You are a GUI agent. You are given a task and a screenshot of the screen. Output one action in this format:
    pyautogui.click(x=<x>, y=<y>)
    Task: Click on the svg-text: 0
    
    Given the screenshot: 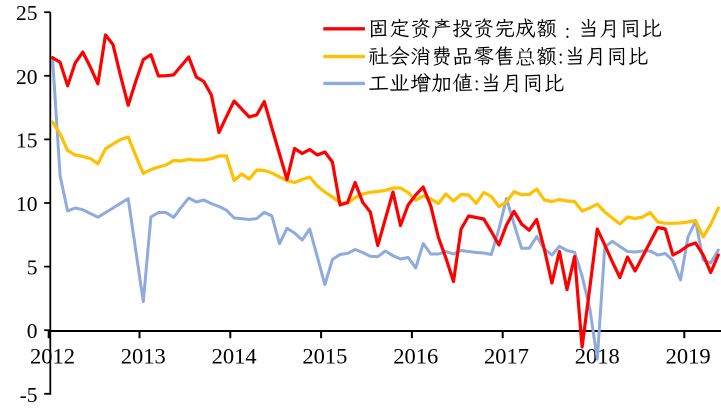 What is the action you would take?
    pyautogui.click(x=32, y=331)
    